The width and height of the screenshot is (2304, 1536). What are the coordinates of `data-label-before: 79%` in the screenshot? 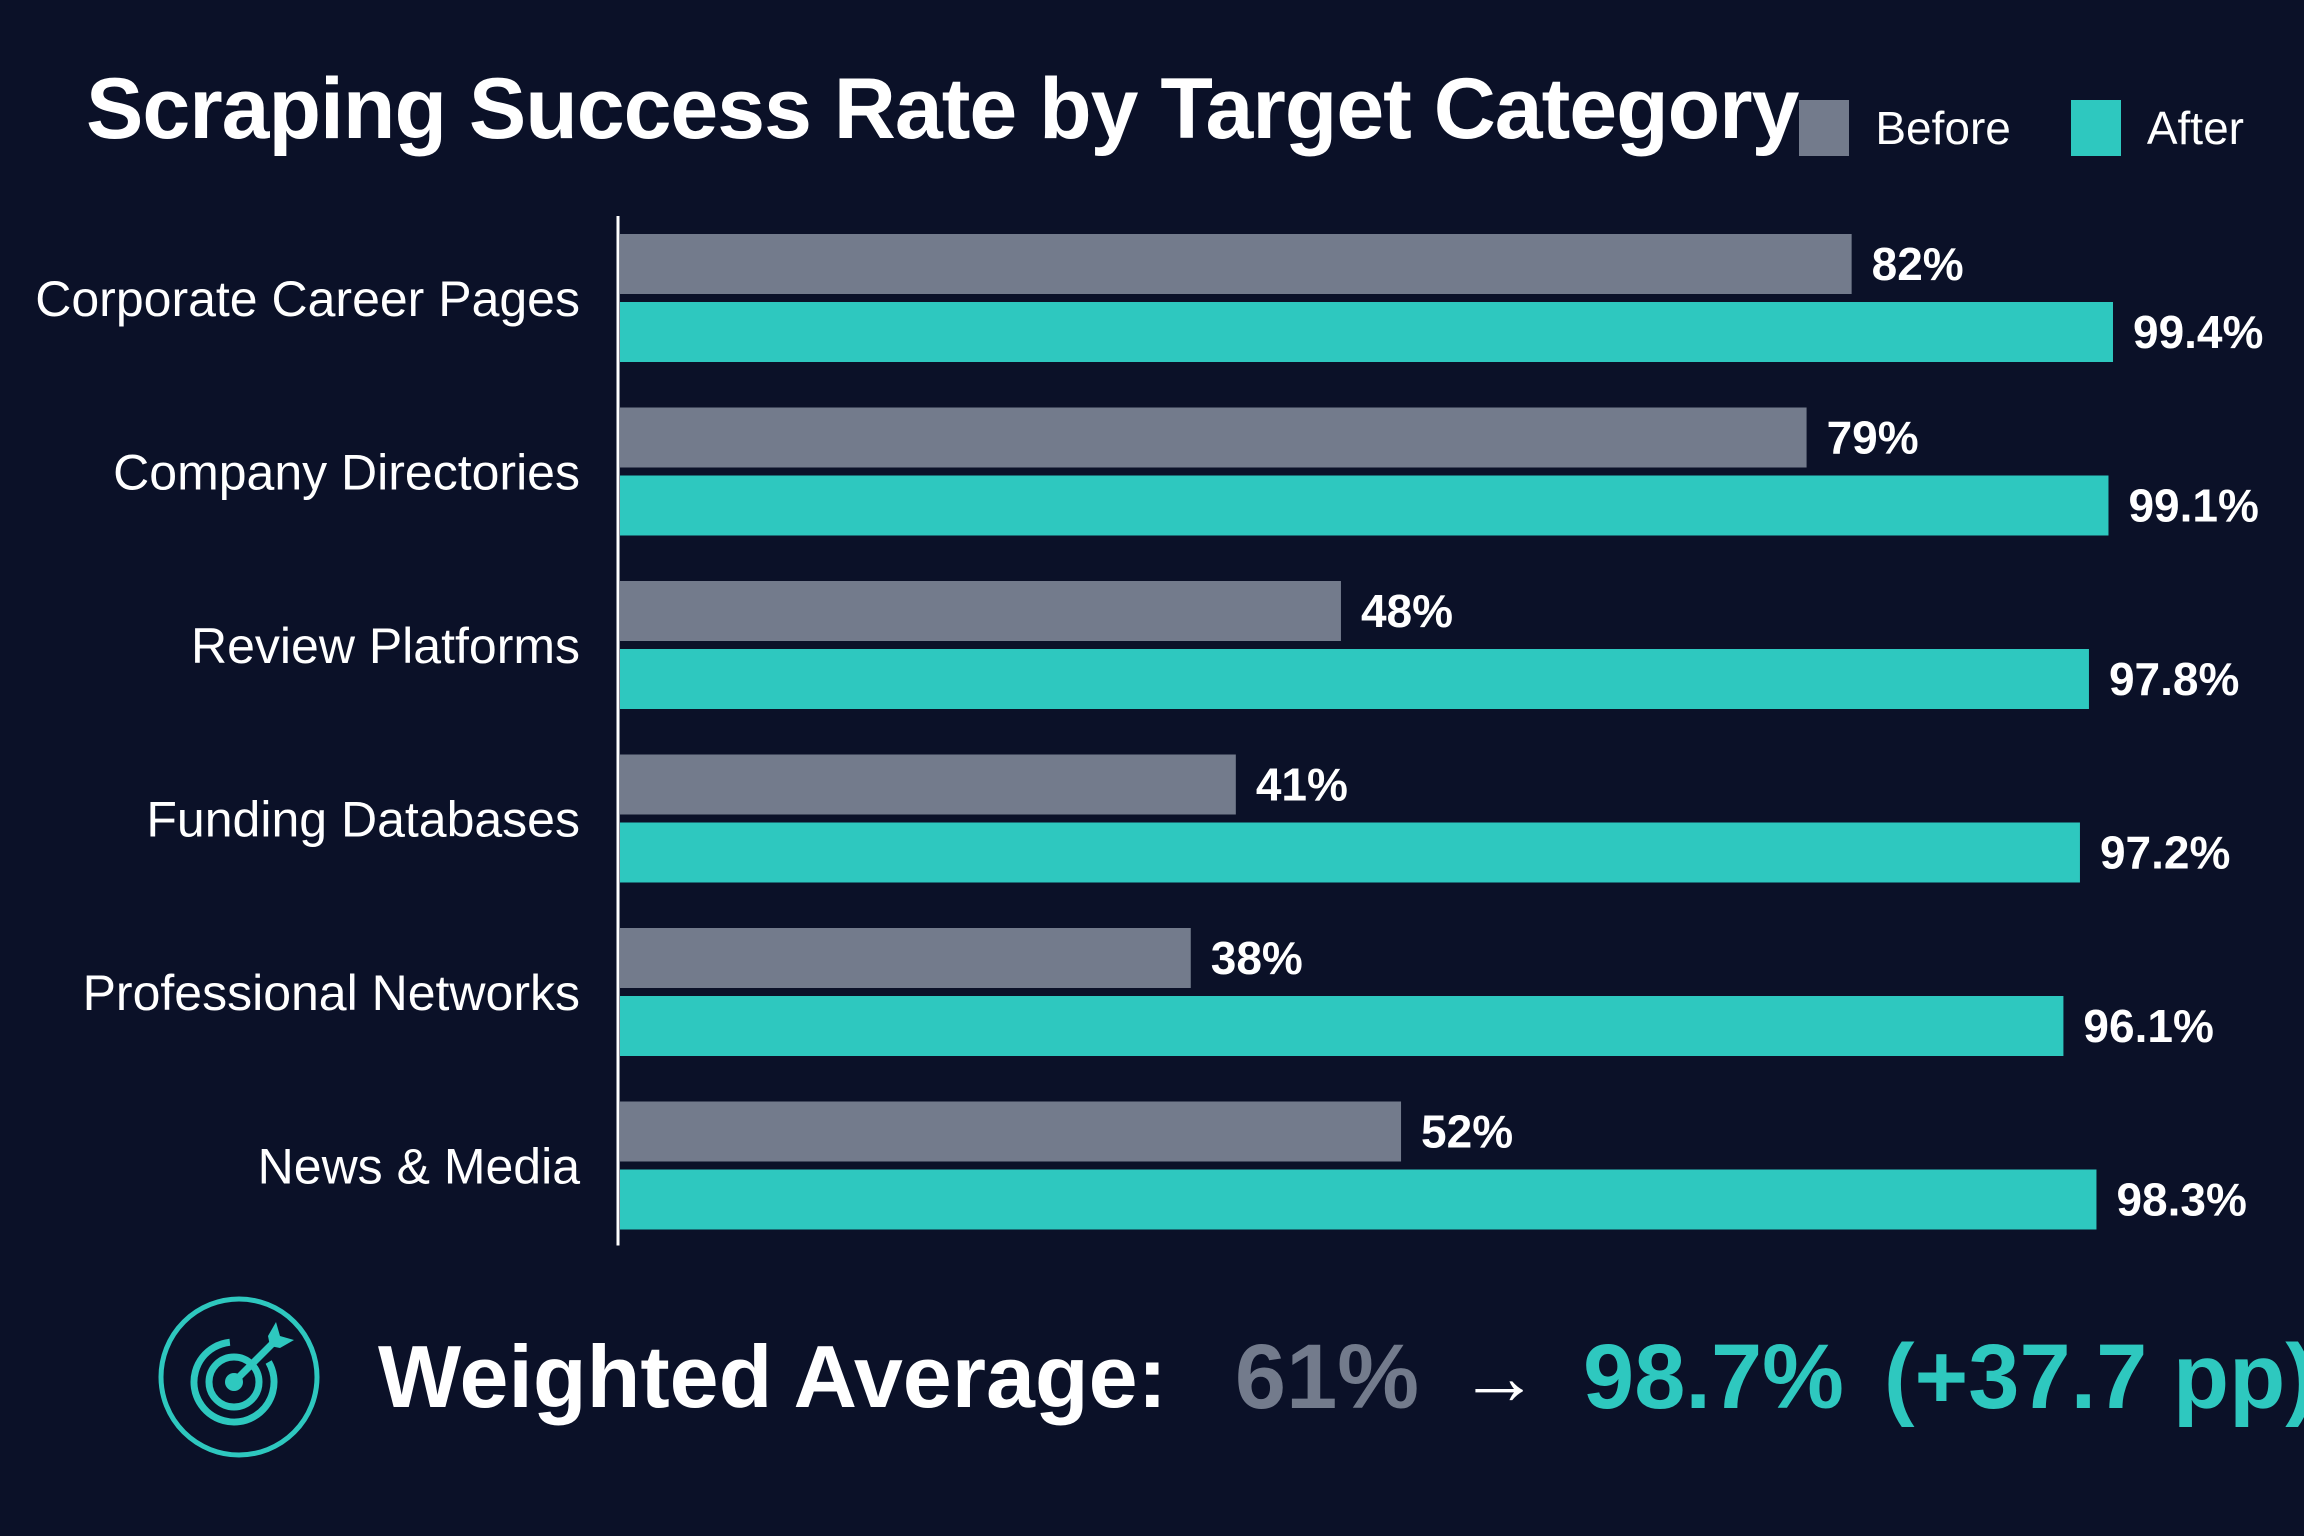 It's located at (1873, 438).